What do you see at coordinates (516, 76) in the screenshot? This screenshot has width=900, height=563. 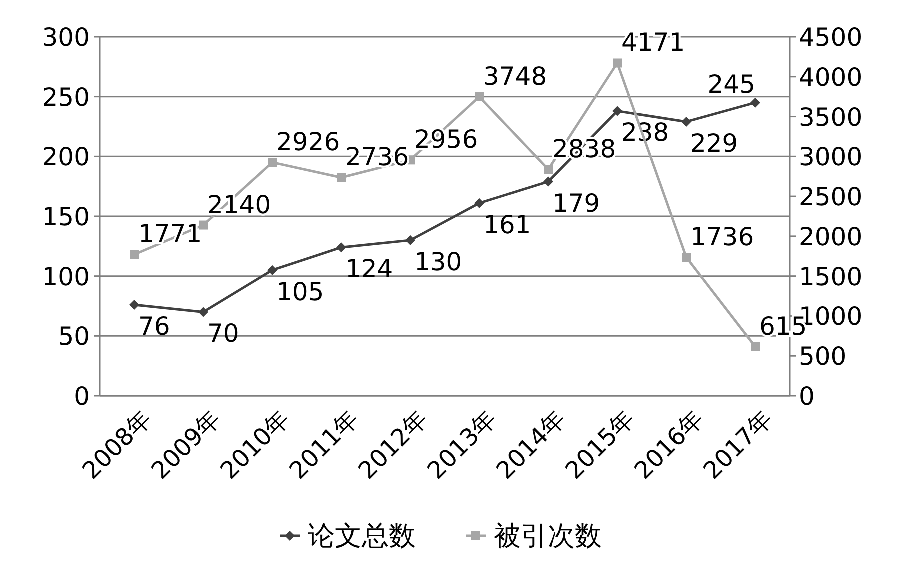 I see `data-label: 3748` at bounding box center [516, 76].